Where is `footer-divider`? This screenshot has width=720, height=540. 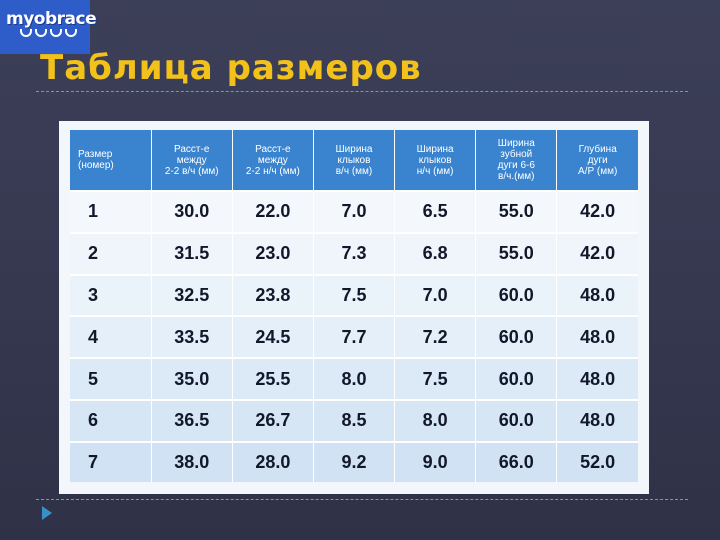 footer-divider is located at coordinates (362, 499).